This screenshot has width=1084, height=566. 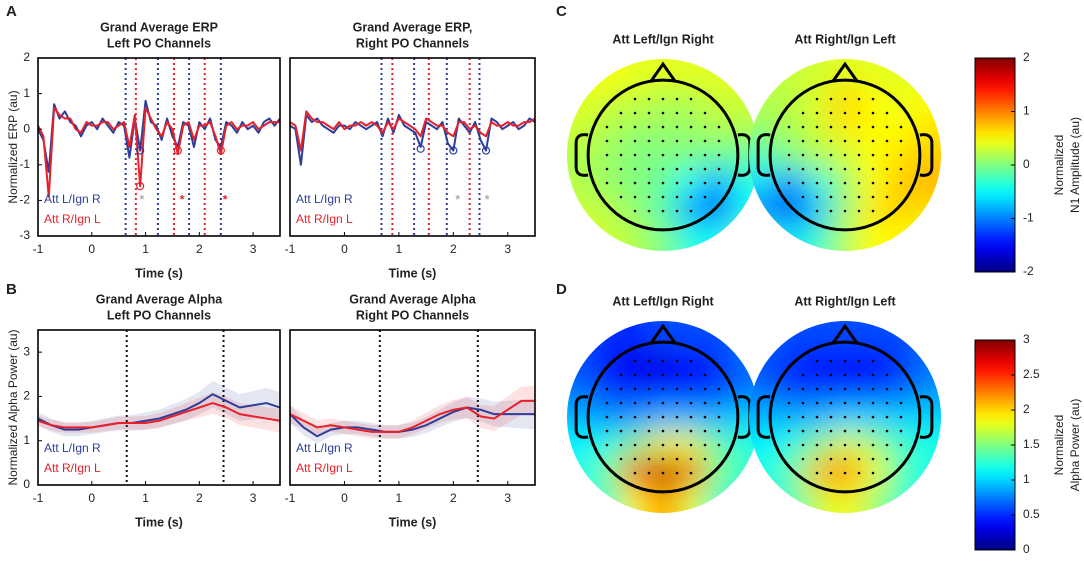 I want to click on y-tick-label: 0, so click(x=26, y=484).